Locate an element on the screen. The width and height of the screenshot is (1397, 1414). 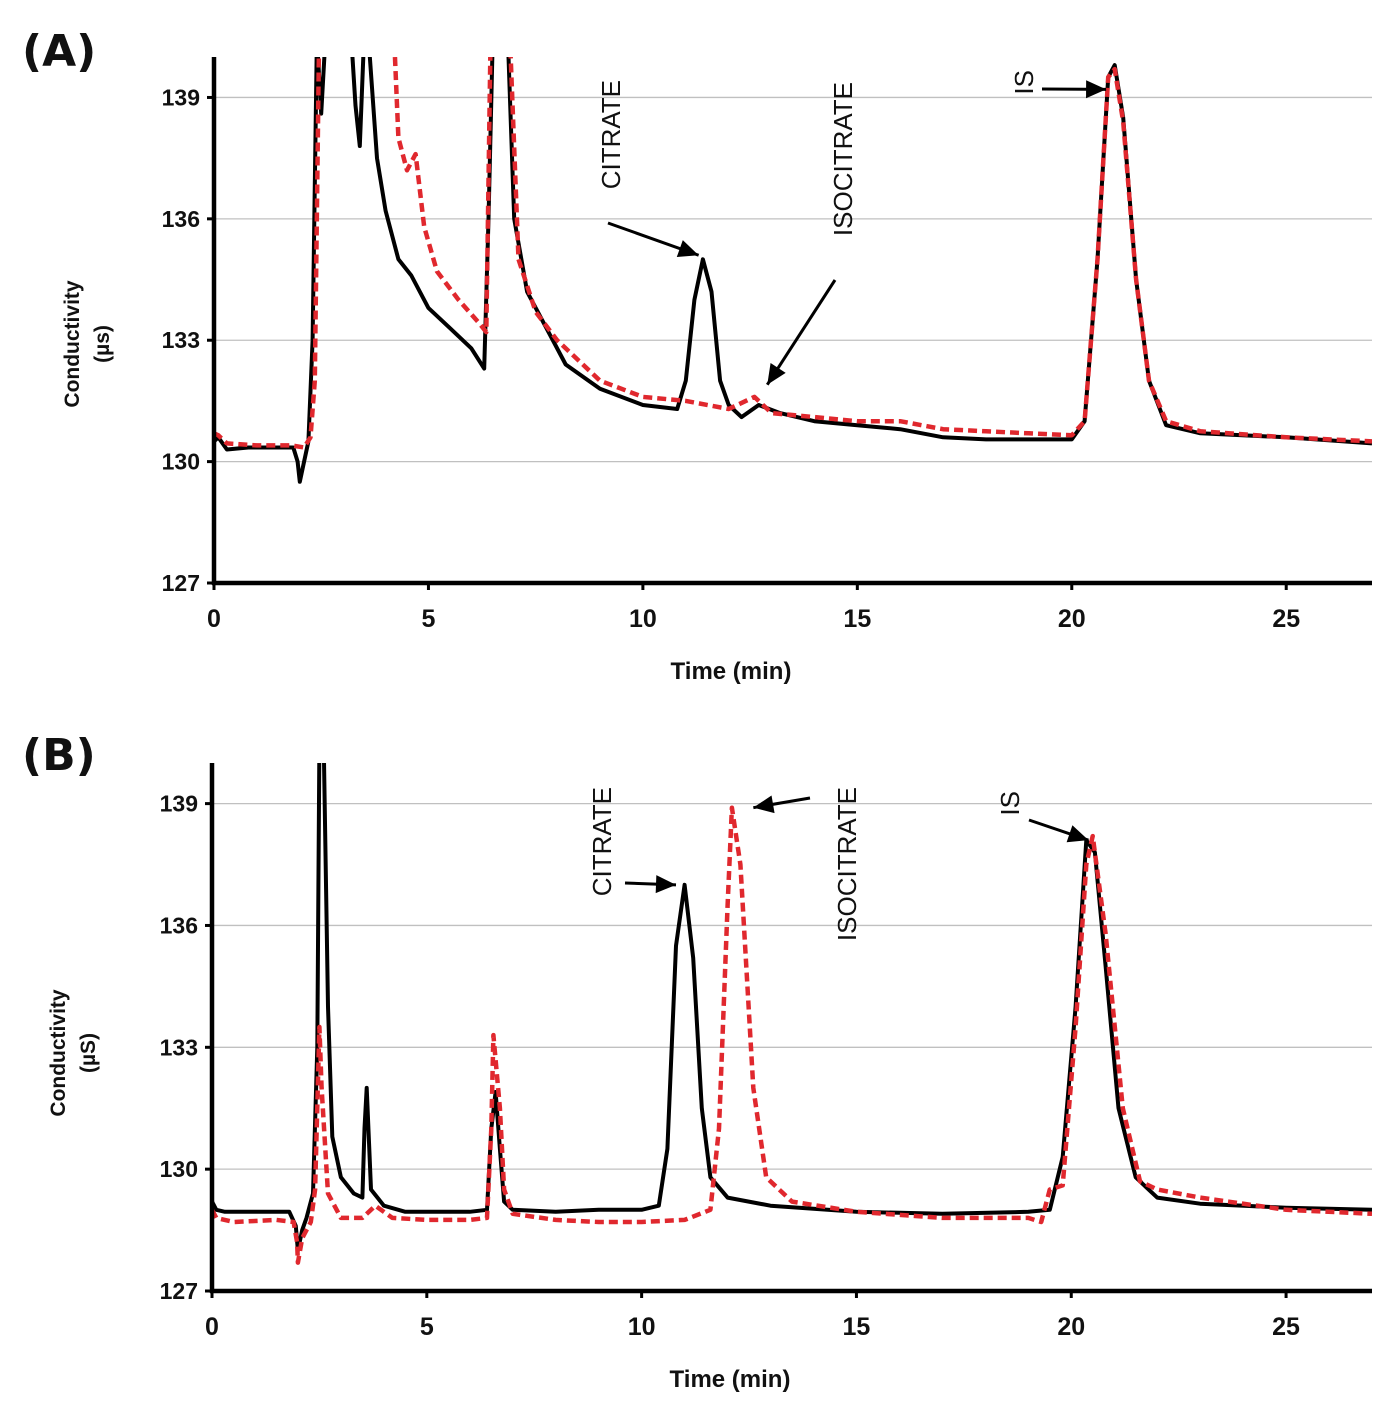
a-x-tick-label-20: 20 is located at coordinates (1072, 619).